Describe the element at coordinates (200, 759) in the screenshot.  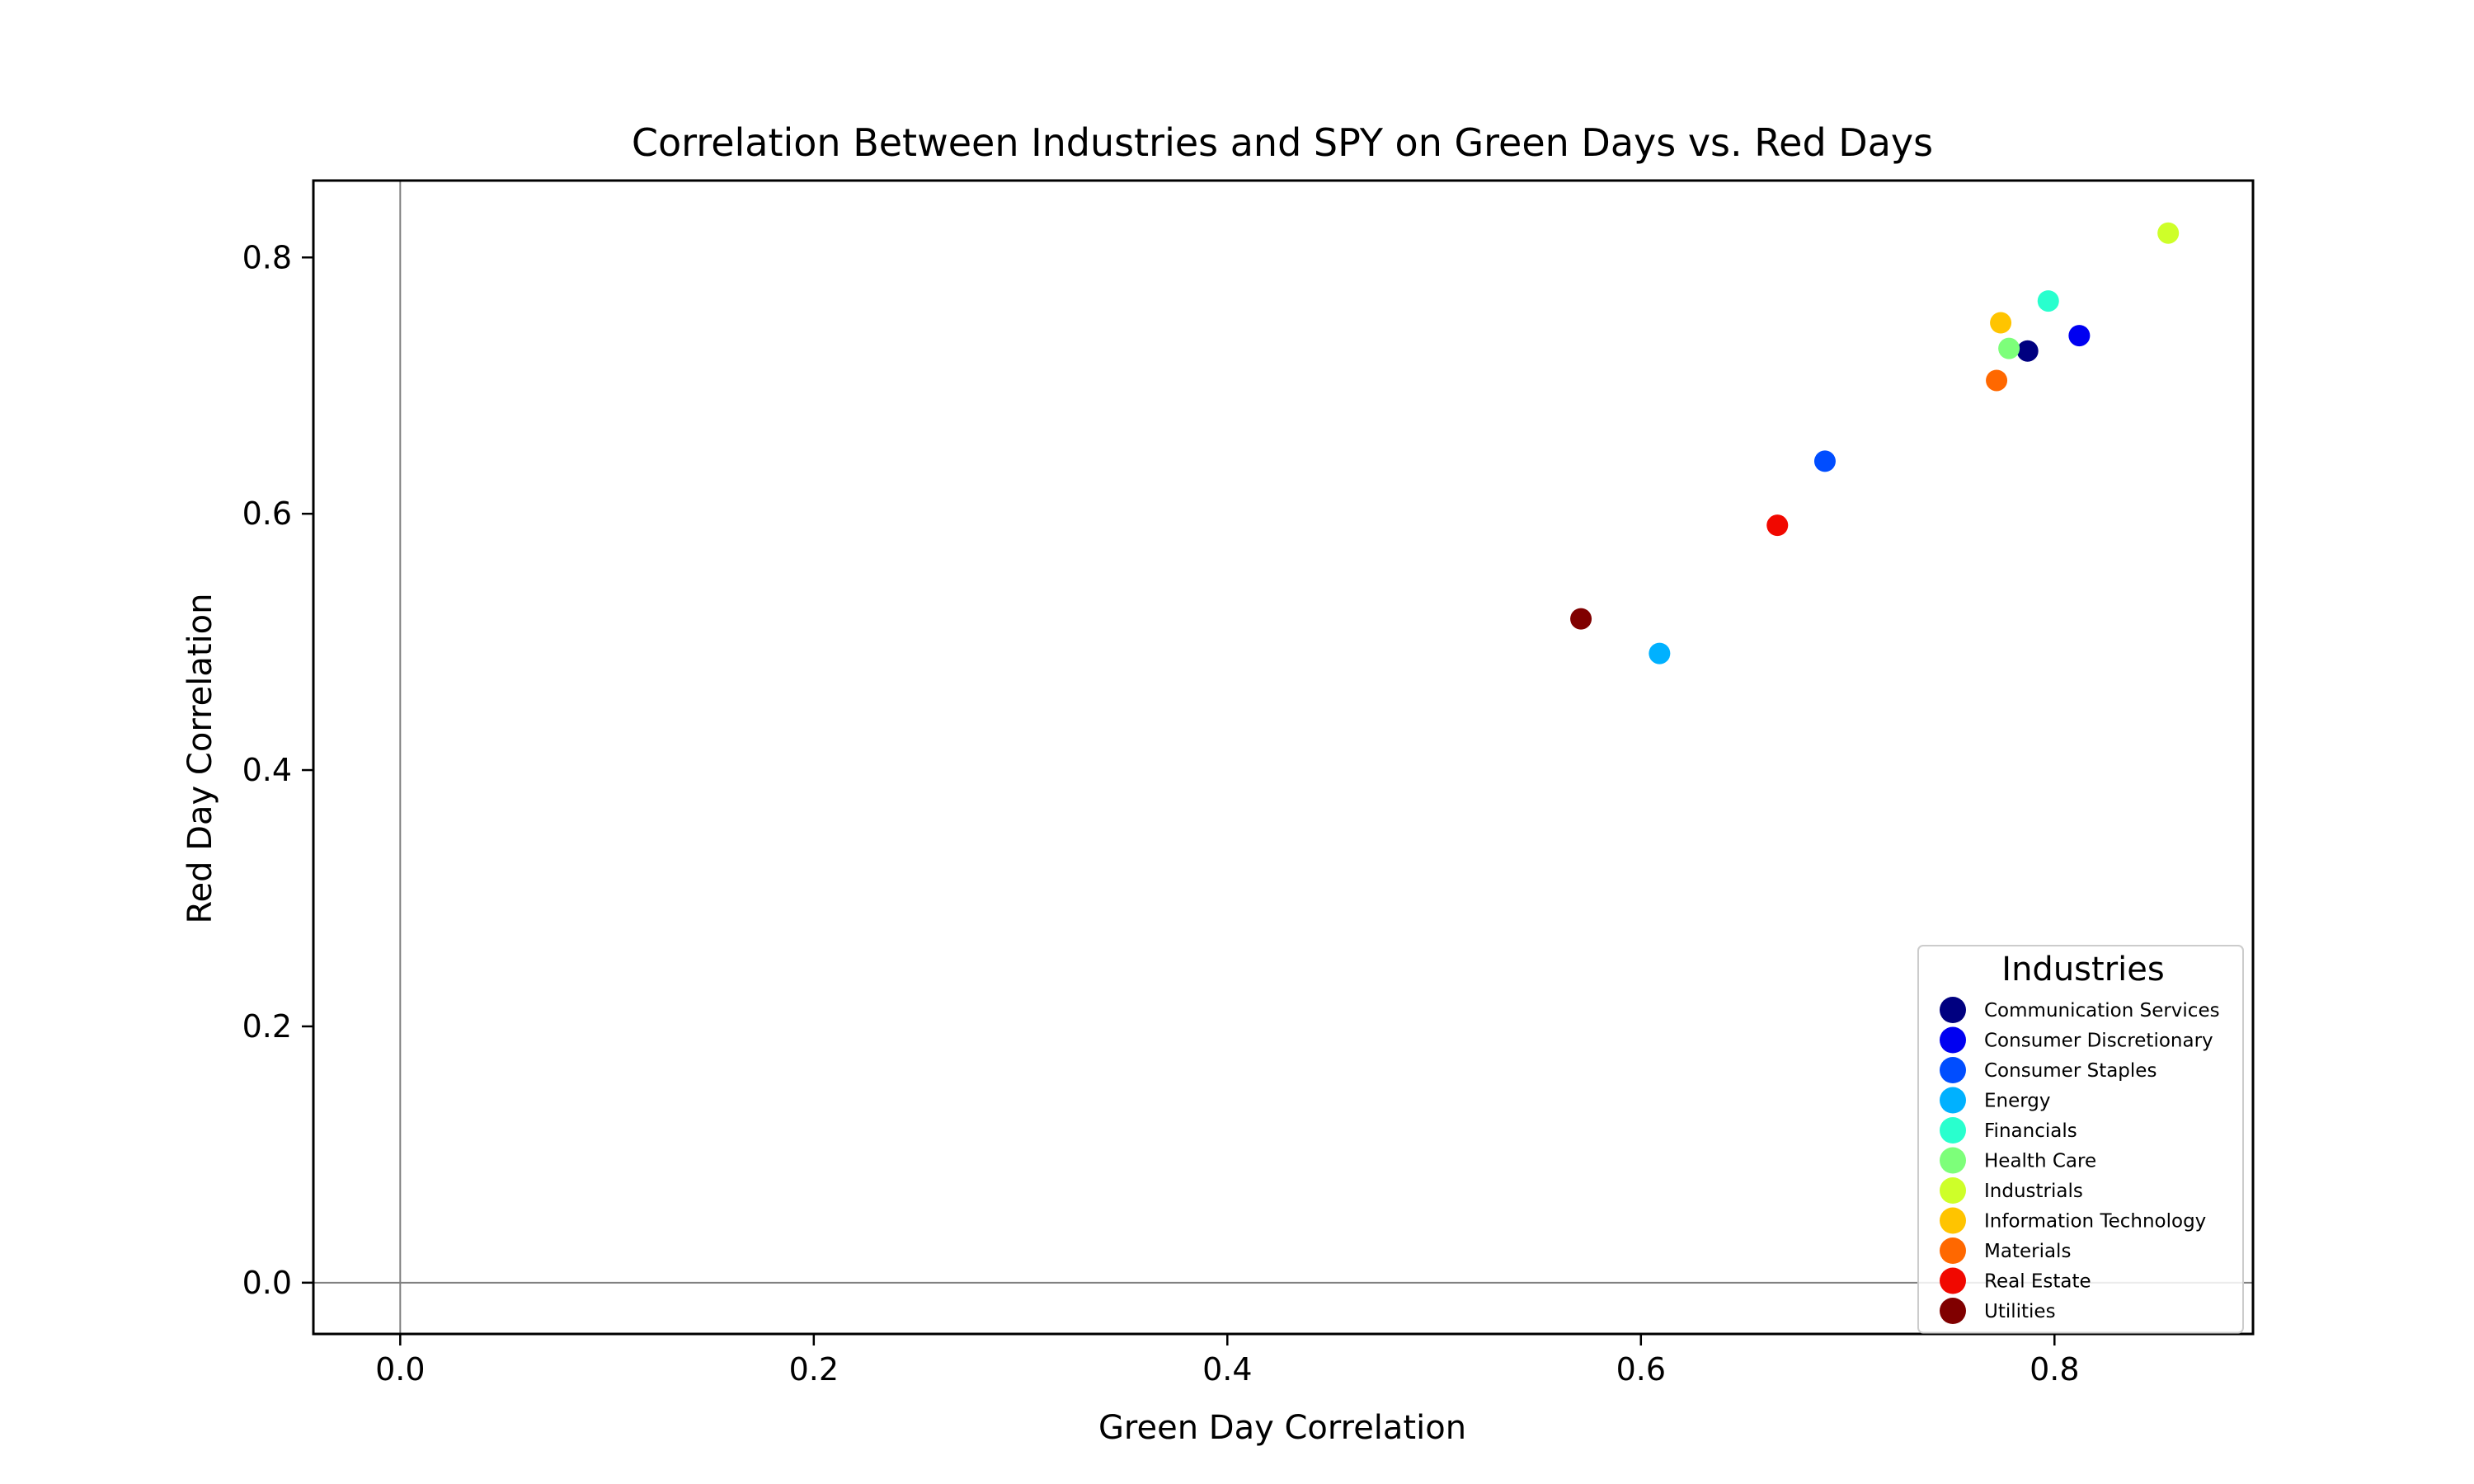
I see `y-axis-label: Red Day Correlation` at that location.